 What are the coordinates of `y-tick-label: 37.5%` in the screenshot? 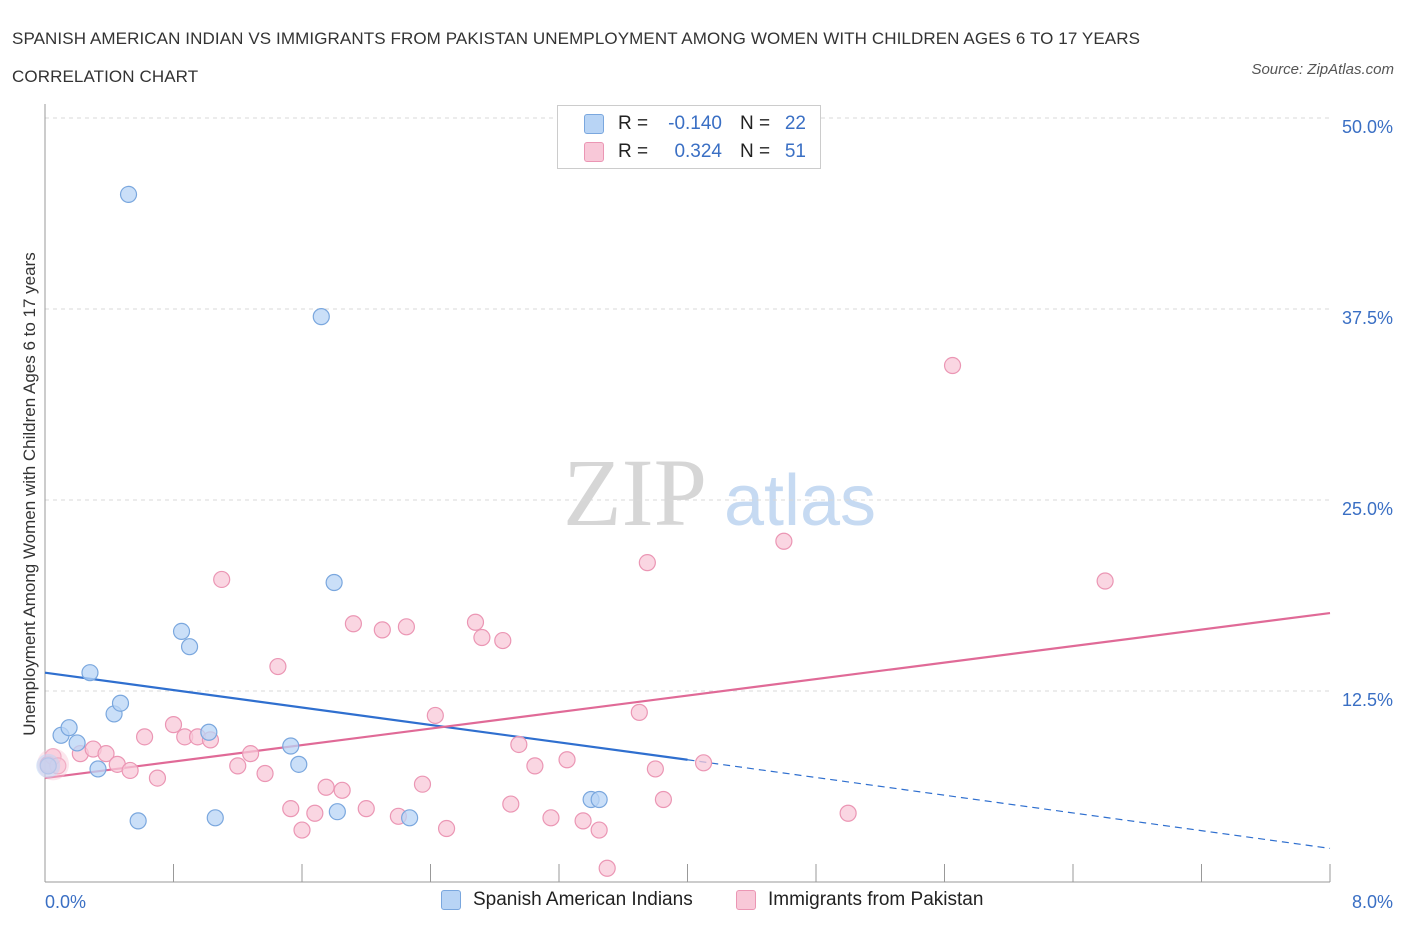 It's located at (1367, 318).